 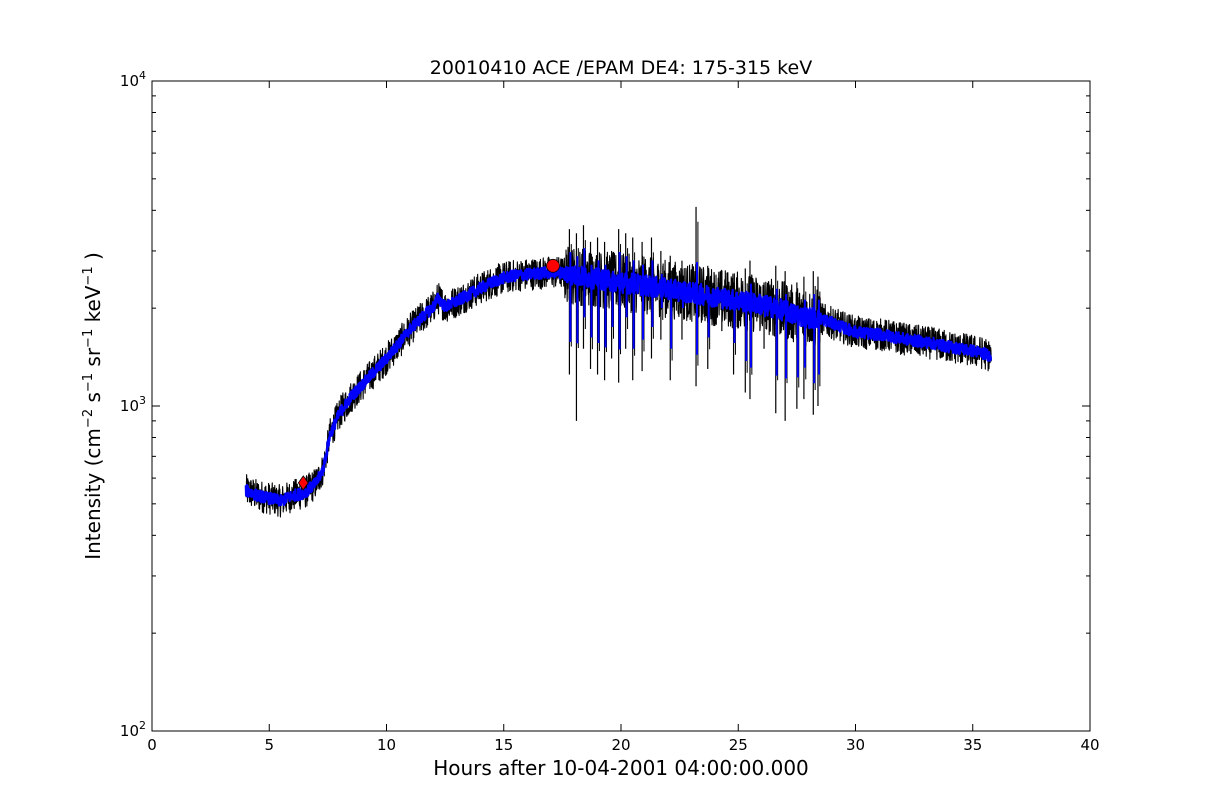 I want to click on y-tick-label: 10², so click(x=133, y=729).